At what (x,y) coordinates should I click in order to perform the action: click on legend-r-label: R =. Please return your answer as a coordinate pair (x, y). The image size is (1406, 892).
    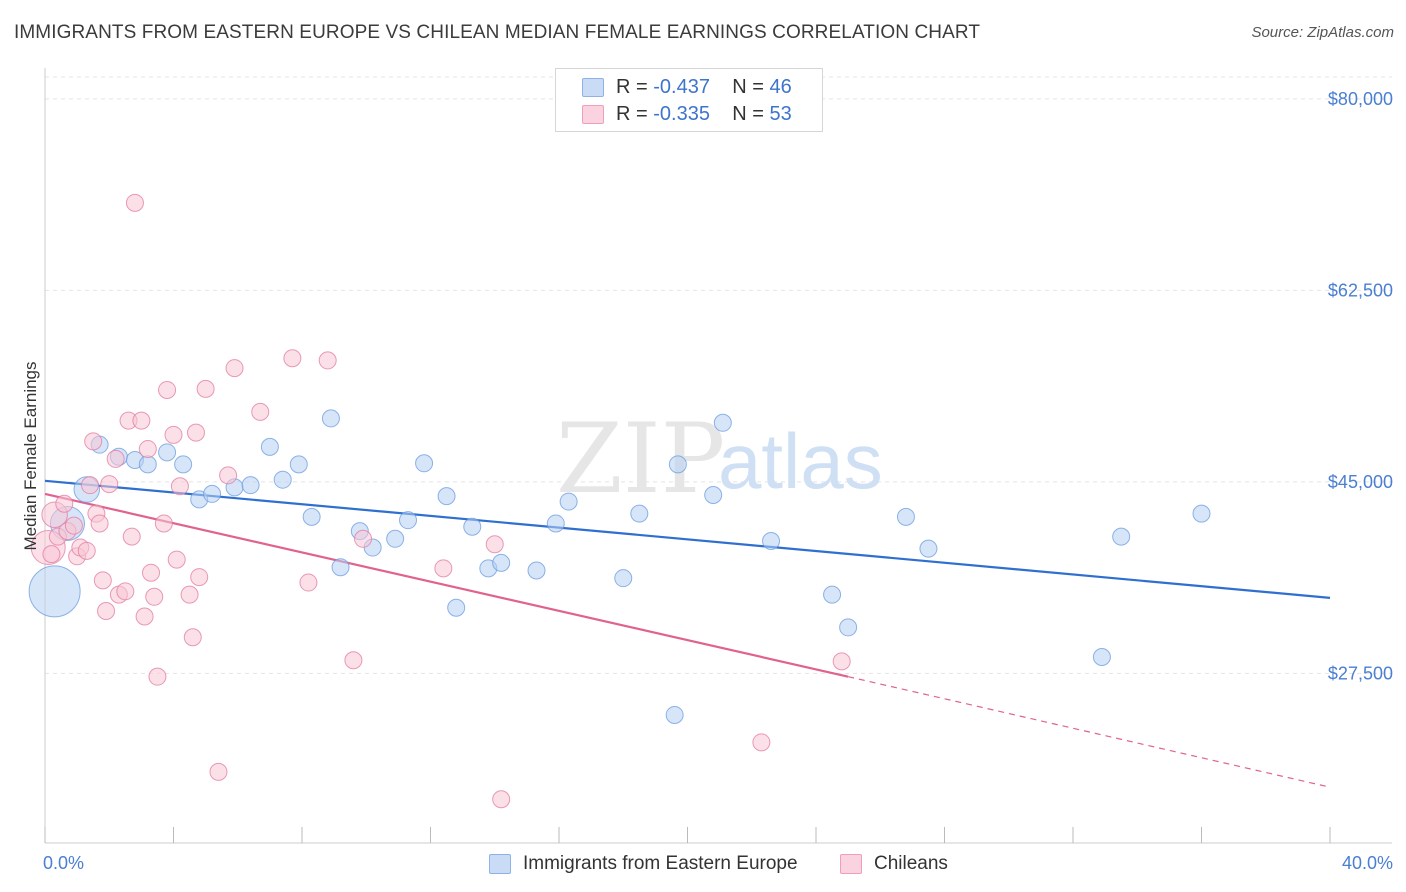
    Looking at the image, I should click on (632, 113).